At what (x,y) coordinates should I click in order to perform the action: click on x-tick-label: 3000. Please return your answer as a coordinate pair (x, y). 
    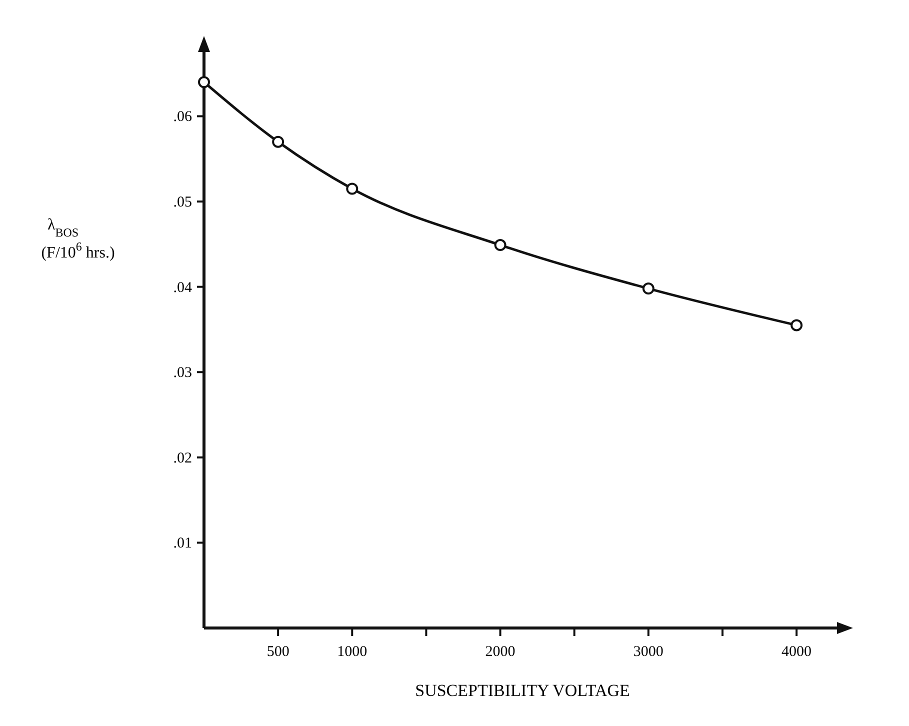
    Looking at the image, I should click on (648, 652).